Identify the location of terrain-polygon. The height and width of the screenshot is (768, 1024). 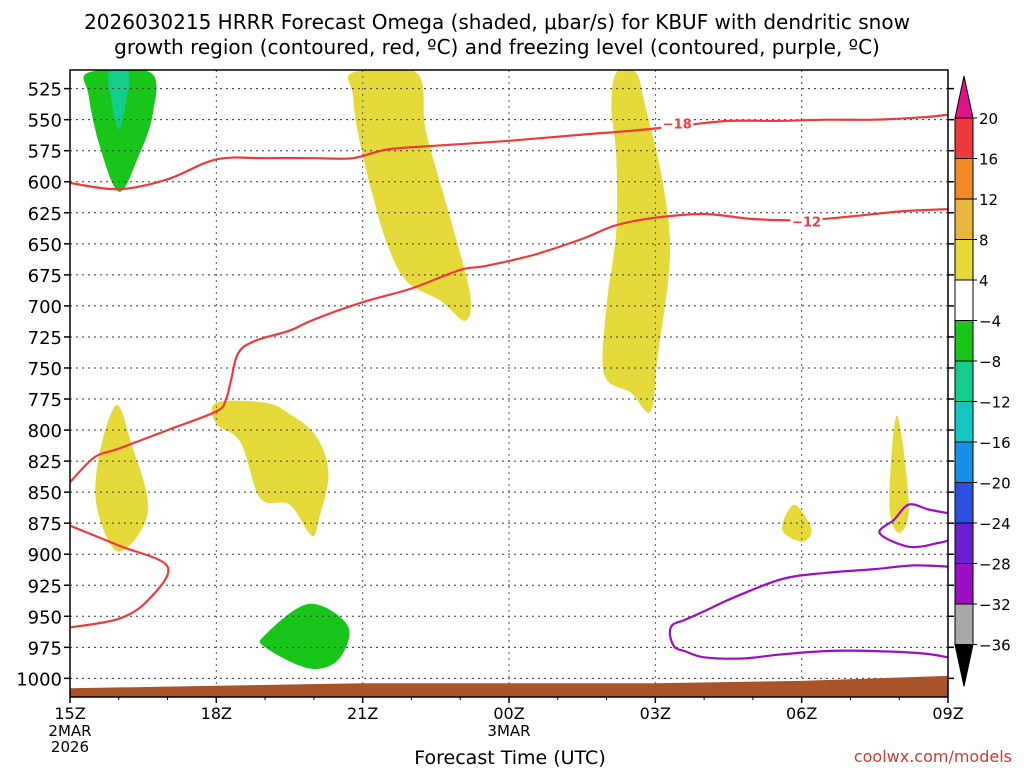
(509, 686).